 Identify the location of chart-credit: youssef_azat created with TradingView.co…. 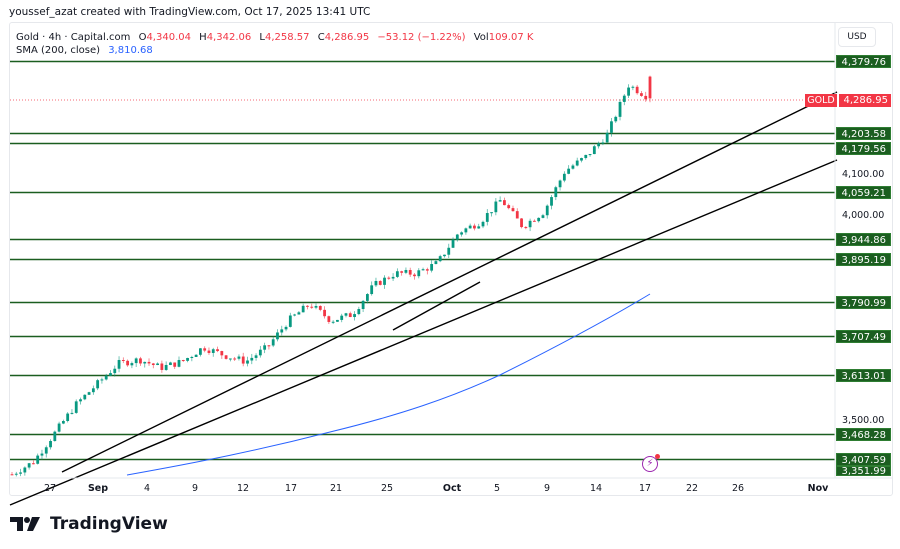
(190, 12).